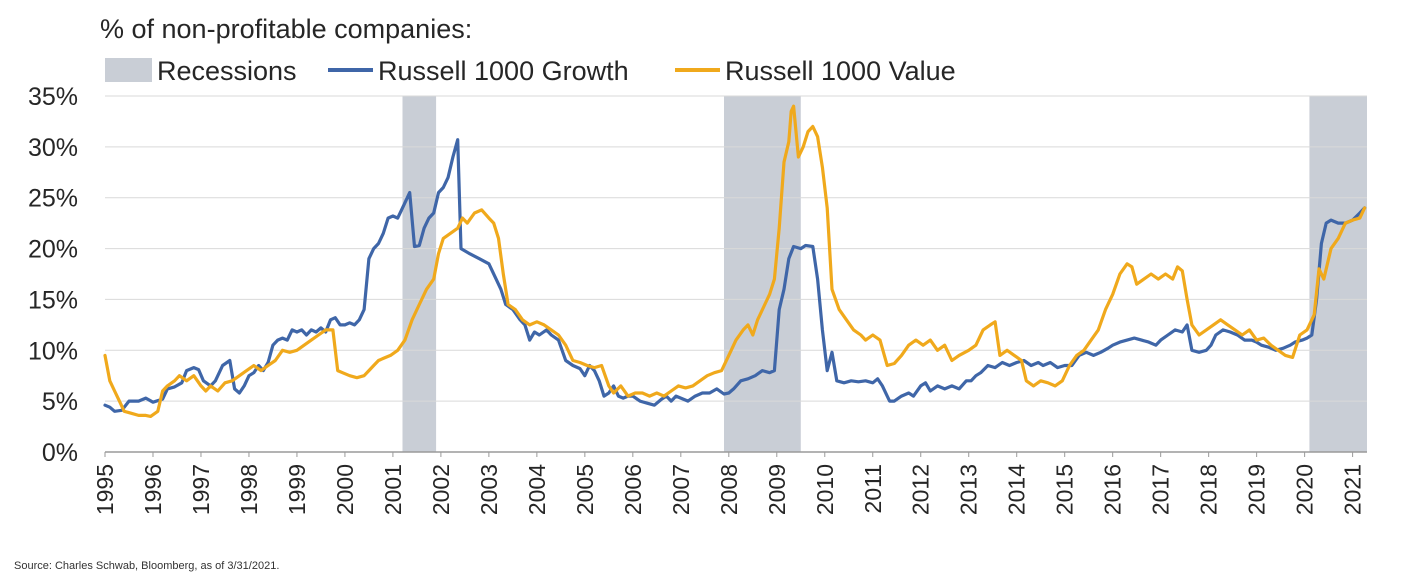 Image resolution: width=1419 pixels, height=579 pixels. Describe the element at coordinates (825, 489) in the screenshot. I see `x-tick-label: 2010` at that location.